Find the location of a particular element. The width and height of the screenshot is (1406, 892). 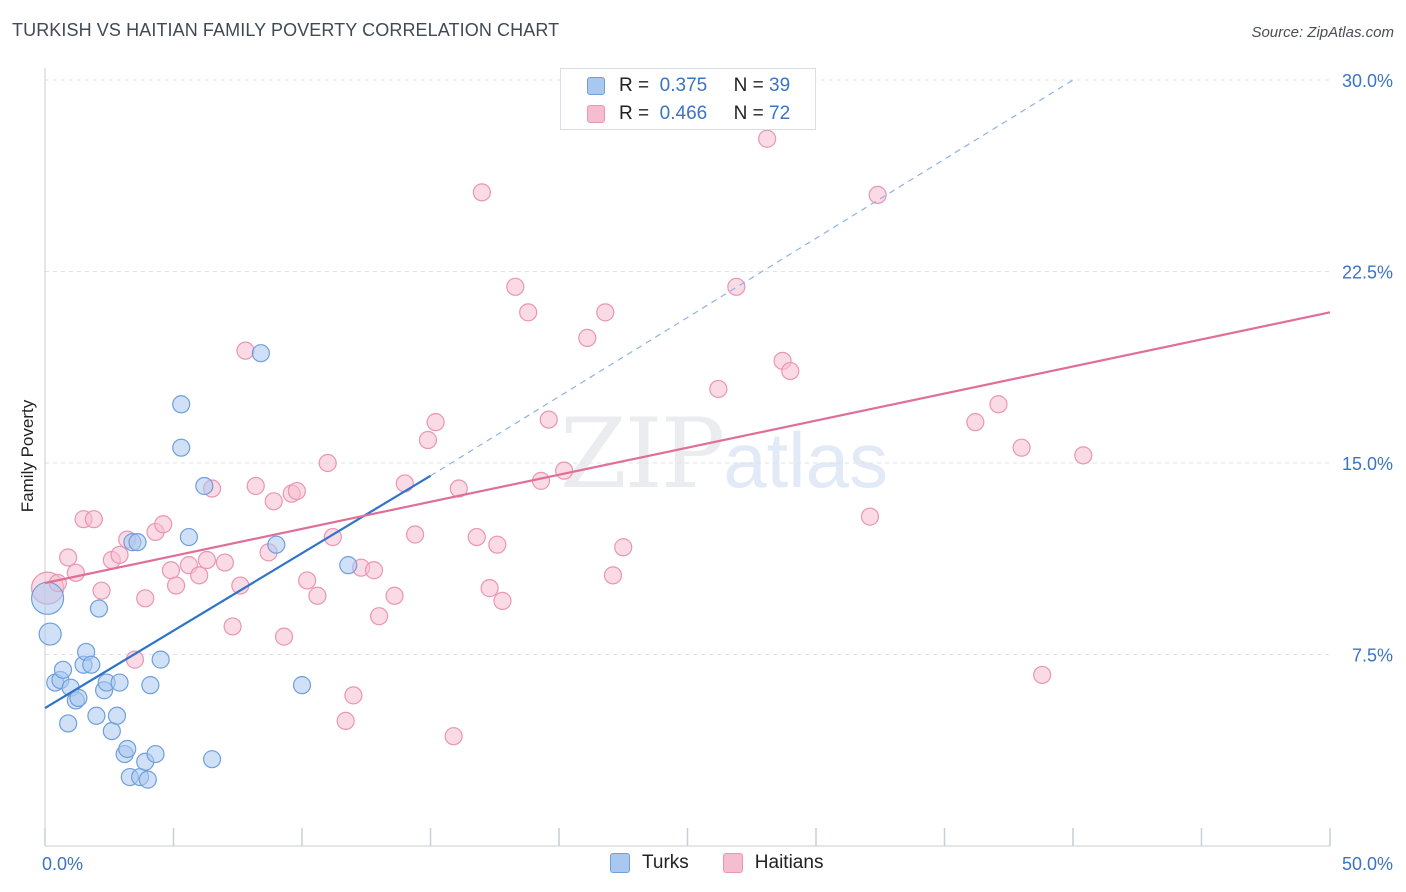

y-tick-label: 30.0% is located at coordinates (1367, 81).